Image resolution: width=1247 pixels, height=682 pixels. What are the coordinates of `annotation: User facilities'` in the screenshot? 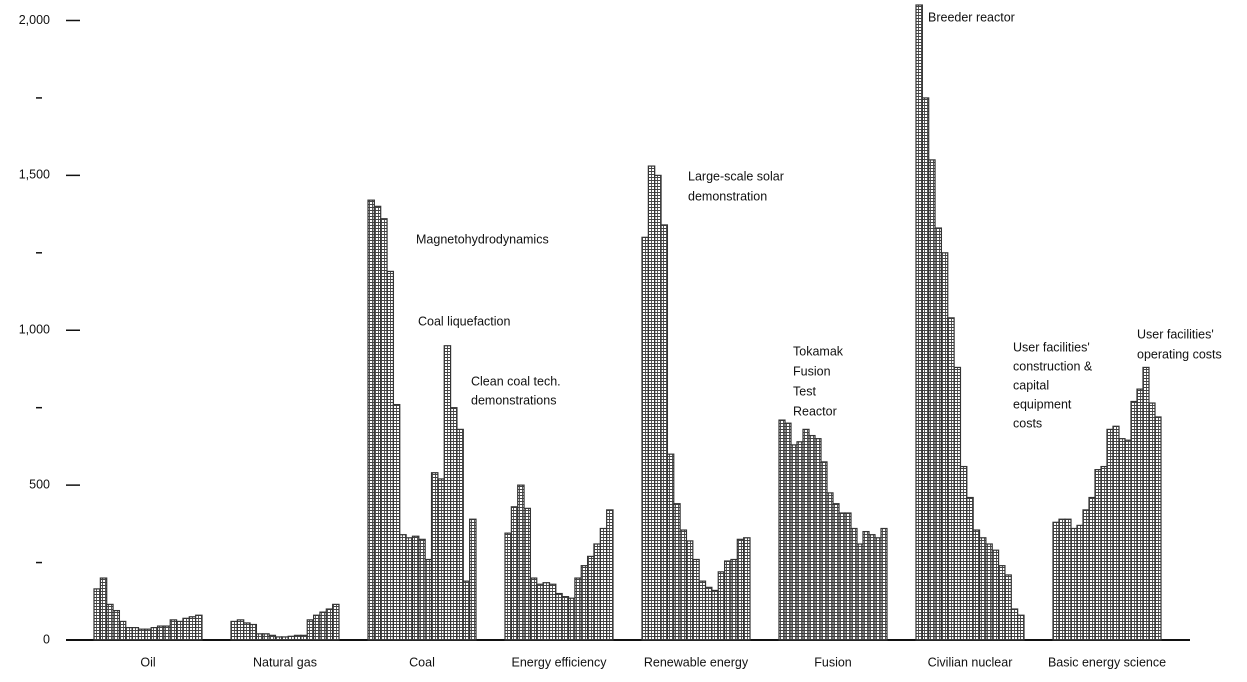 It's located at (1175, 334).